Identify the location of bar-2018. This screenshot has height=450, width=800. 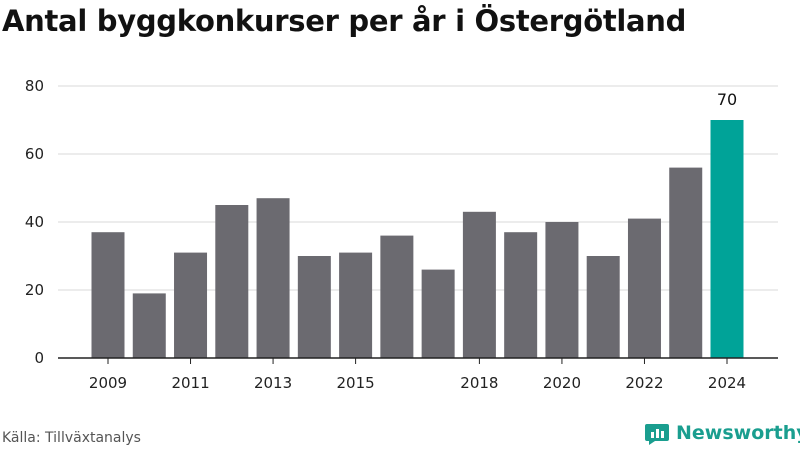
(479, 284).